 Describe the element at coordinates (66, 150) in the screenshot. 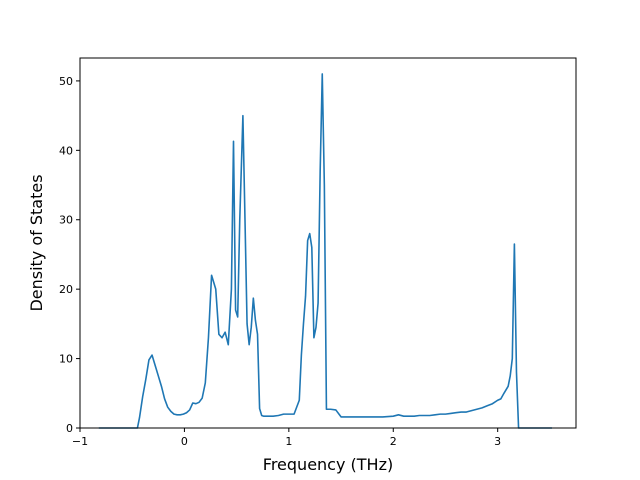

I see `y-tick-label: 40` at that location.